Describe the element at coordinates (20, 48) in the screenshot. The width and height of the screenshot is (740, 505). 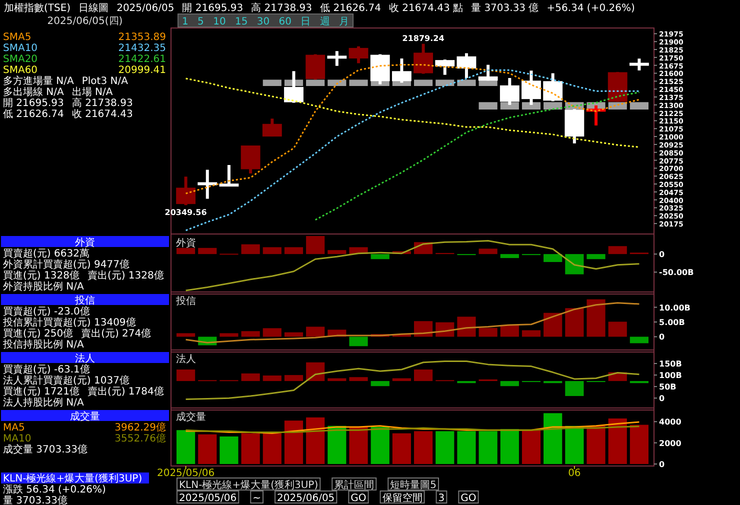
I see `text: SMA10` at that location.